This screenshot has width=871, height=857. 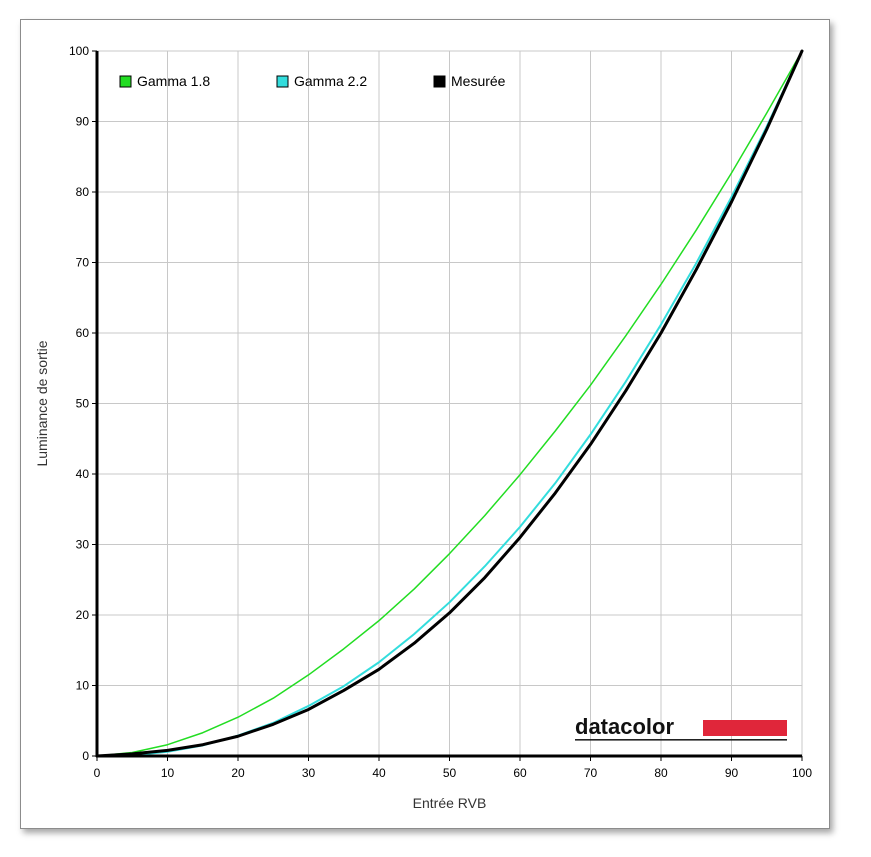 I want to click on x-tick-label: 0, so click(x=97, y=773).